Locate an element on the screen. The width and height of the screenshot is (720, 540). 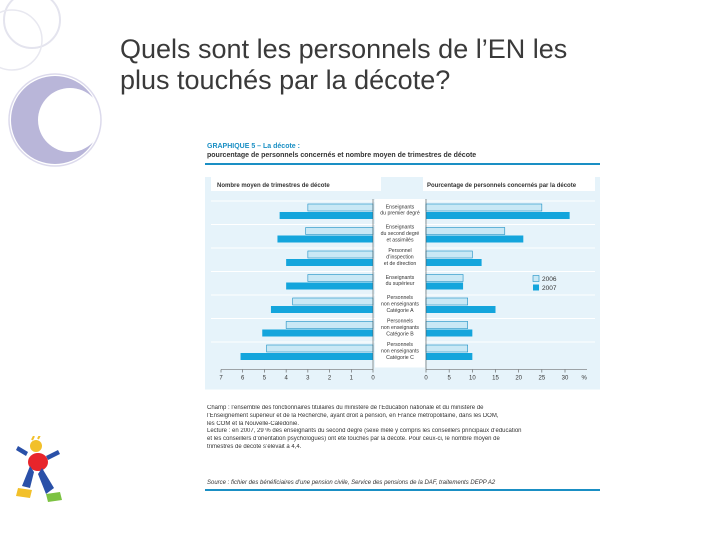
figure-heading: GRAPHIQUE 5 – La décote : is located at coordinates (253, 146).